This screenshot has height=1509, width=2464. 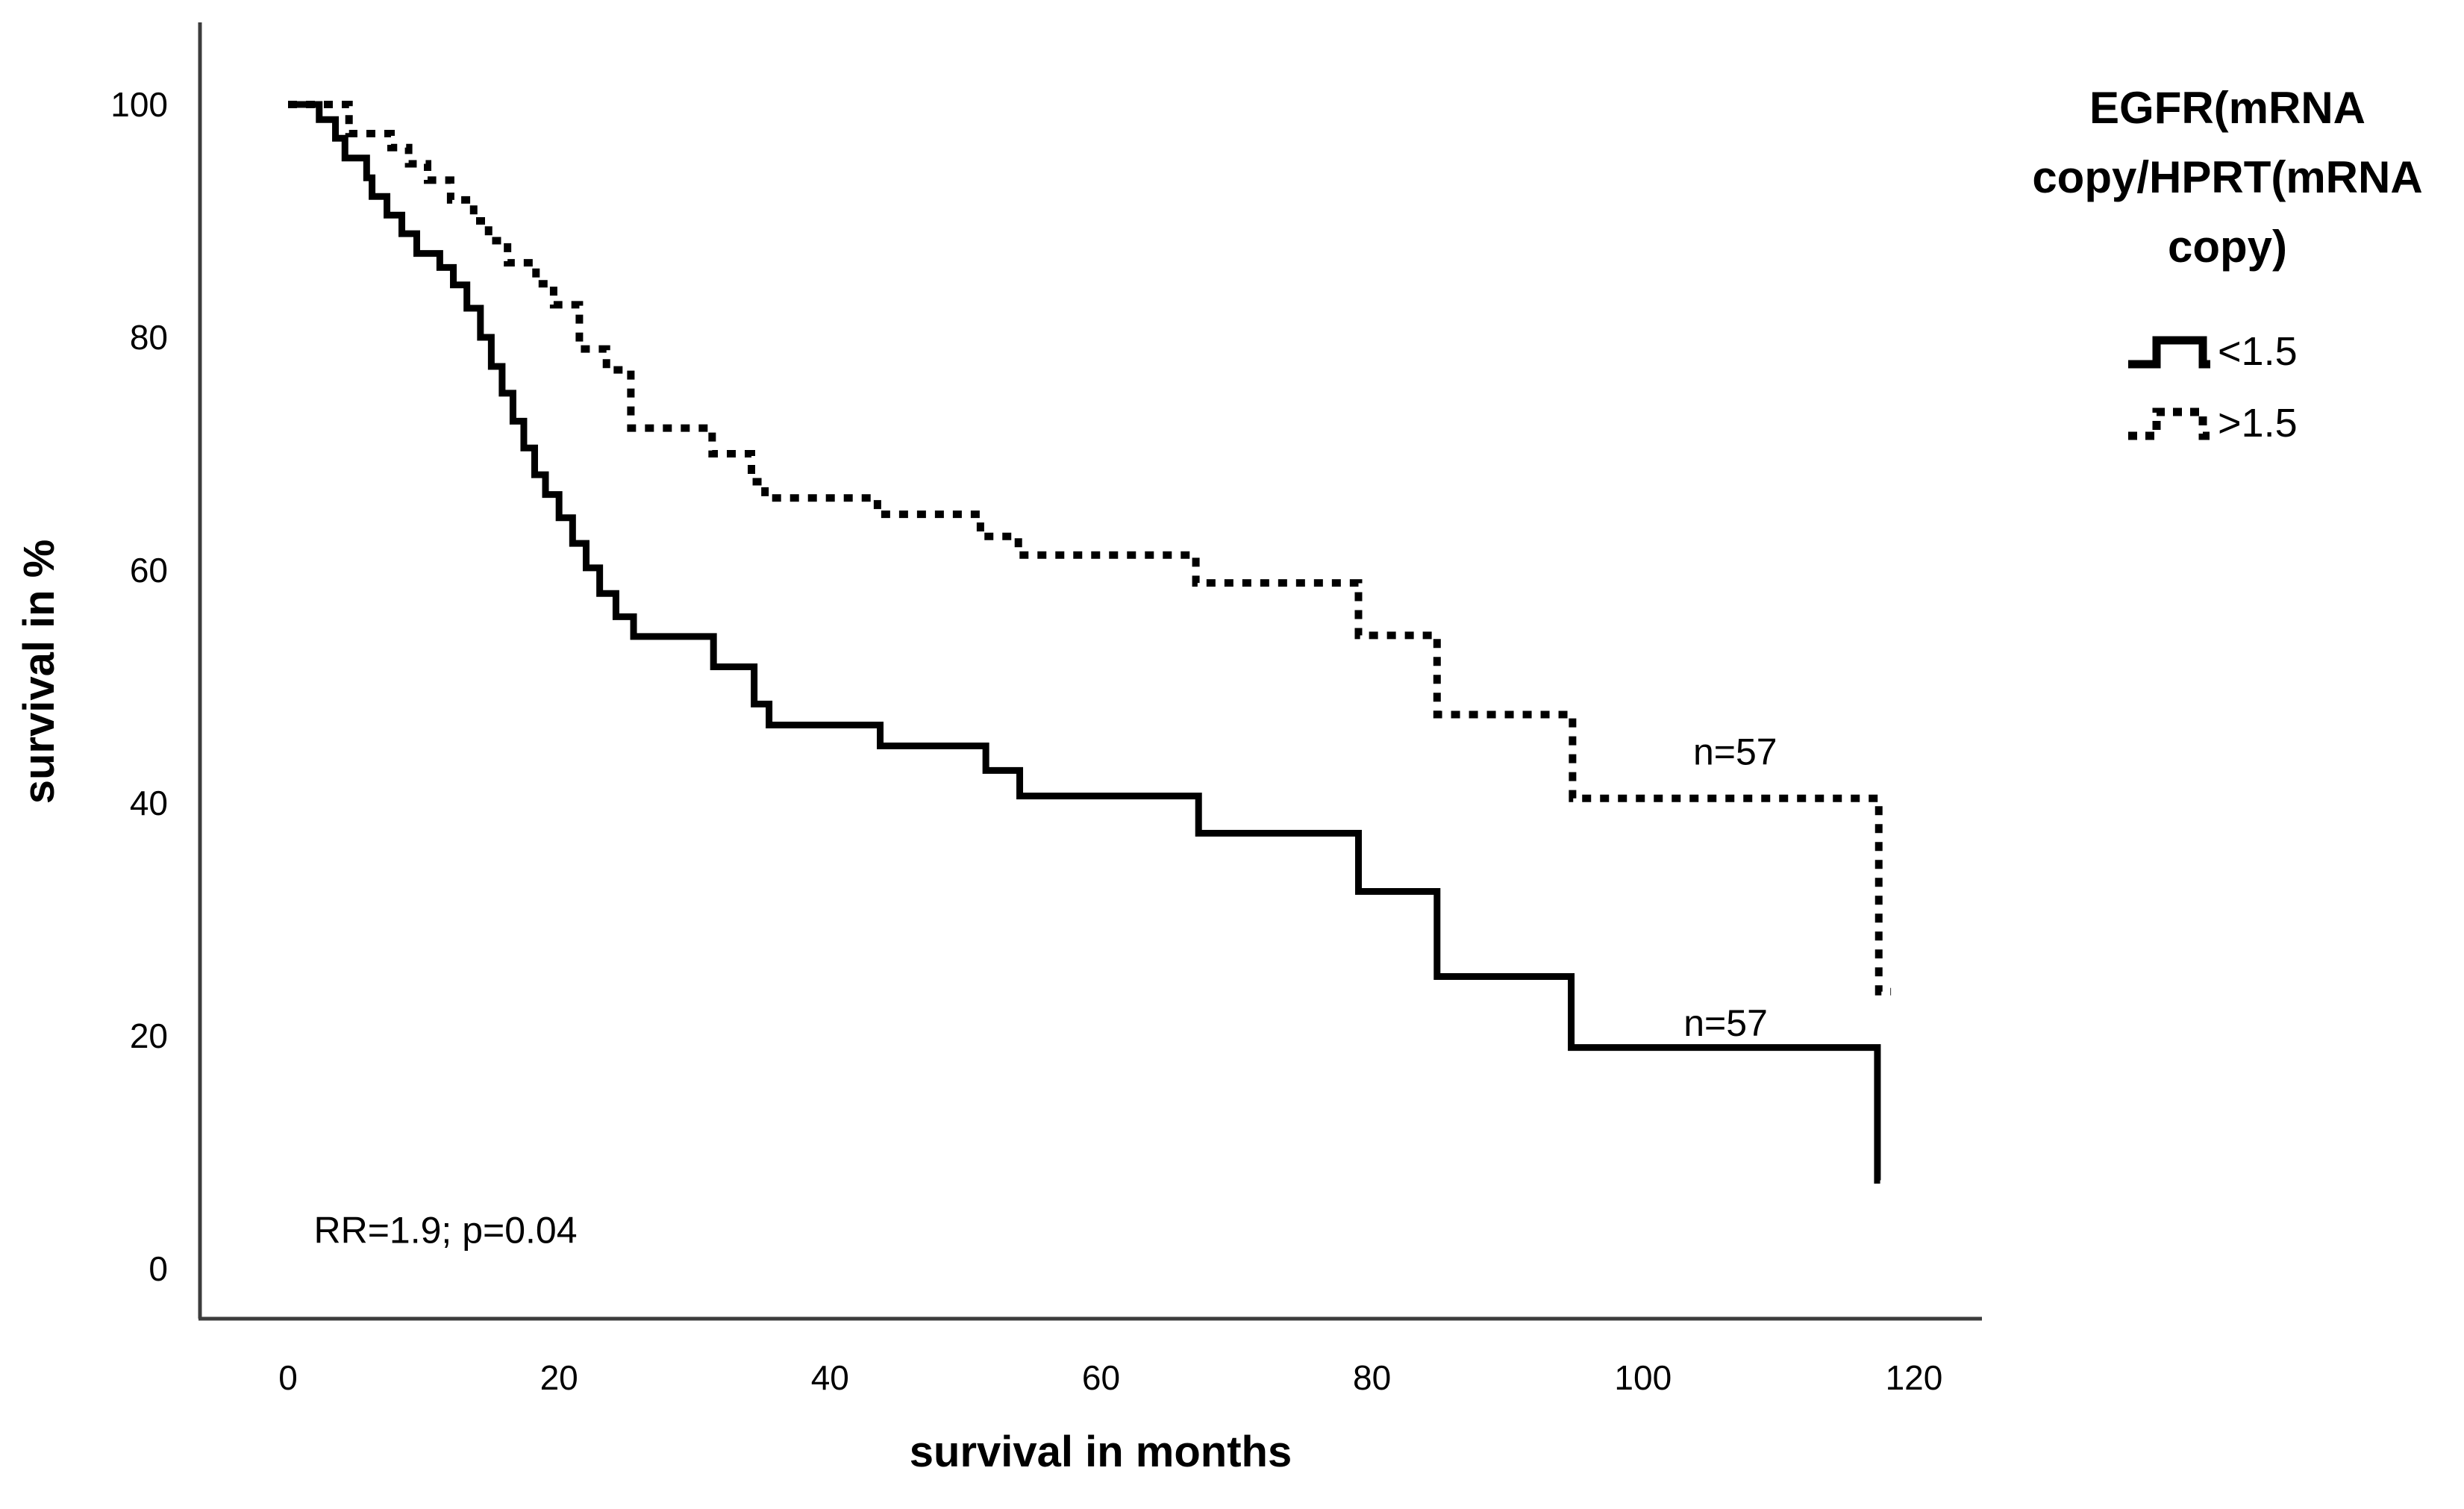 What do you see at coordinates (288, 1377) in the screenshot?
I see `x-tick-label: 0` at bounding box center [288, 1377].